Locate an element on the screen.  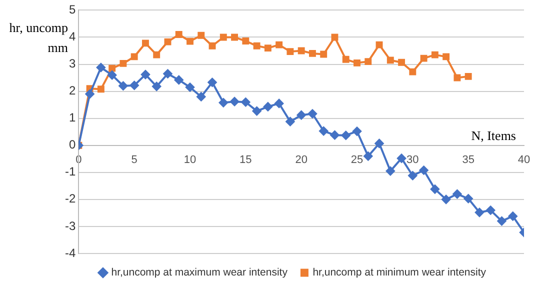
y-tick-label: 4 is located at coordinates (72, 37).